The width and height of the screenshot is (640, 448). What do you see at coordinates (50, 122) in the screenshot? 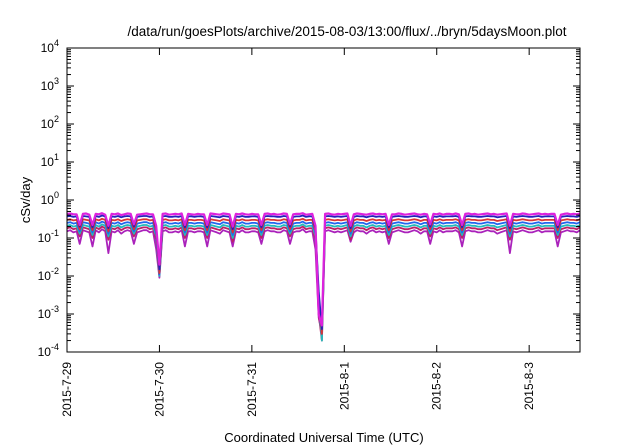
I see `y-tick-label: 10²` at bounding box center [50, 122].